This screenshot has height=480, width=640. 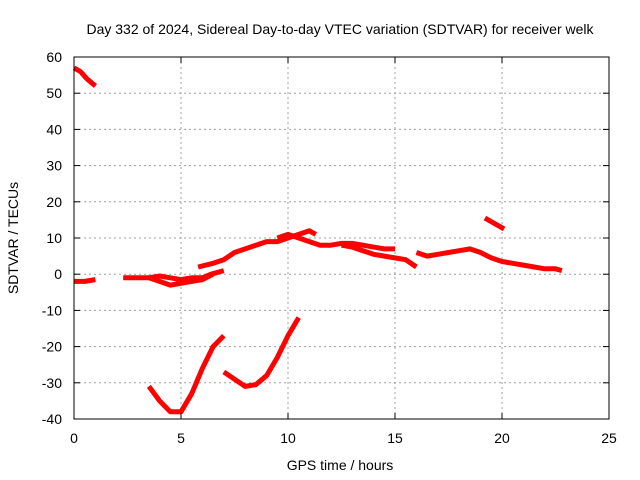 What do you see at coordinates (13, 238) in the screenshot?
I see `y-axis-label: SDTVAR / TECUs` at bounding box center [13, 238].